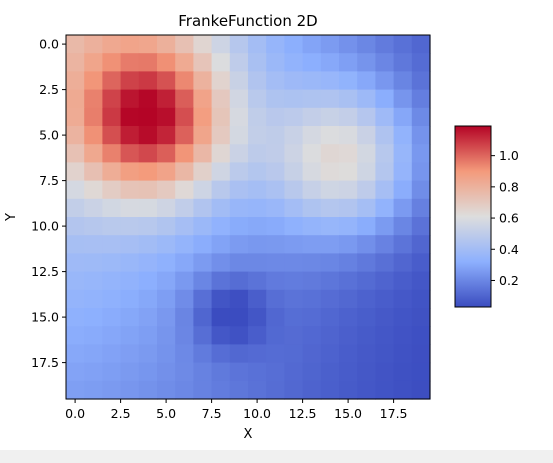  What do you see at coordinates (248, 434) in the screenshot?
I see `x-axis-label: X` at bounding box center [248, 434].